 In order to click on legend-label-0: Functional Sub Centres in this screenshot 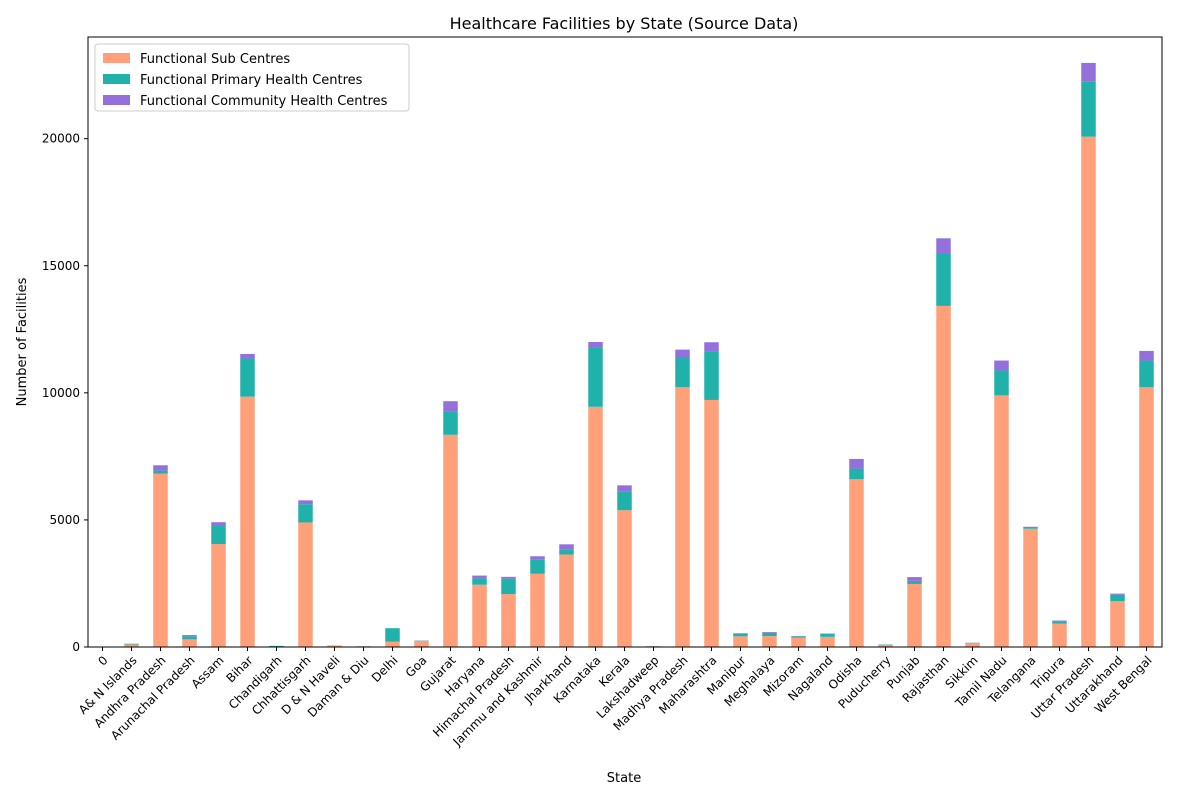, I will do `click(215, 59)`.